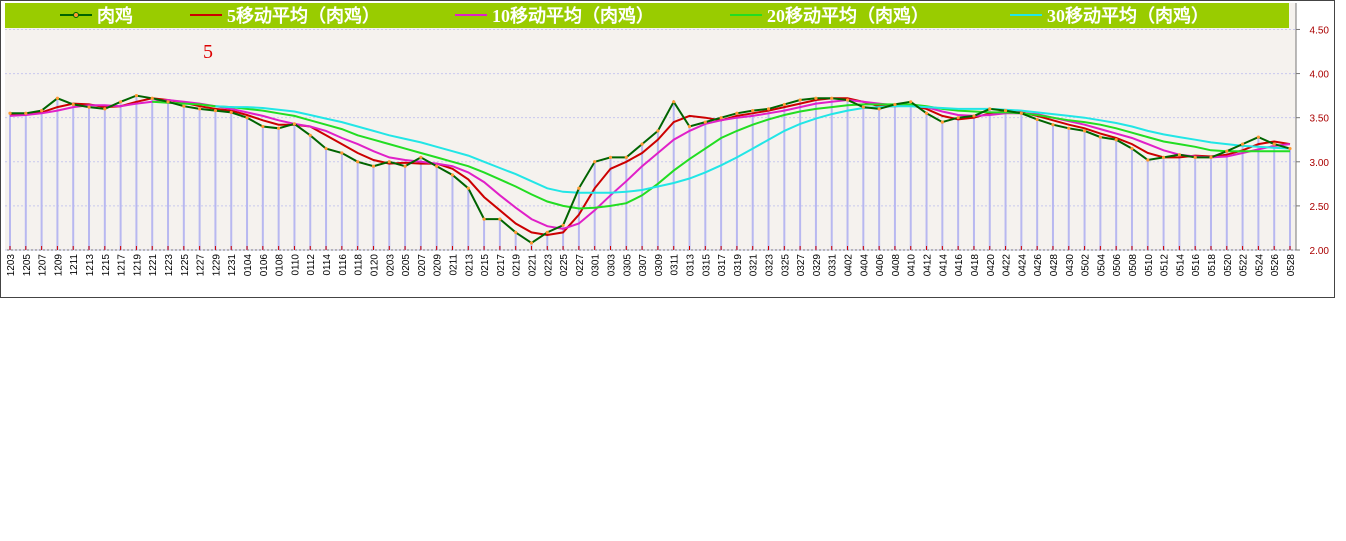  What do you see at coordinates (801, 265) in the screenshot?
I see `x-tick-label: 0327` at bounding box center [801, 265].